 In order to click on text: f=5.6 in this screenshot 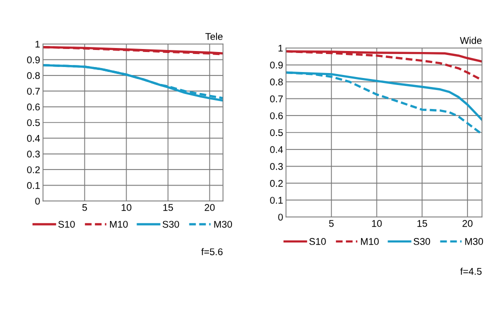, I will do `click(212, 252)`.